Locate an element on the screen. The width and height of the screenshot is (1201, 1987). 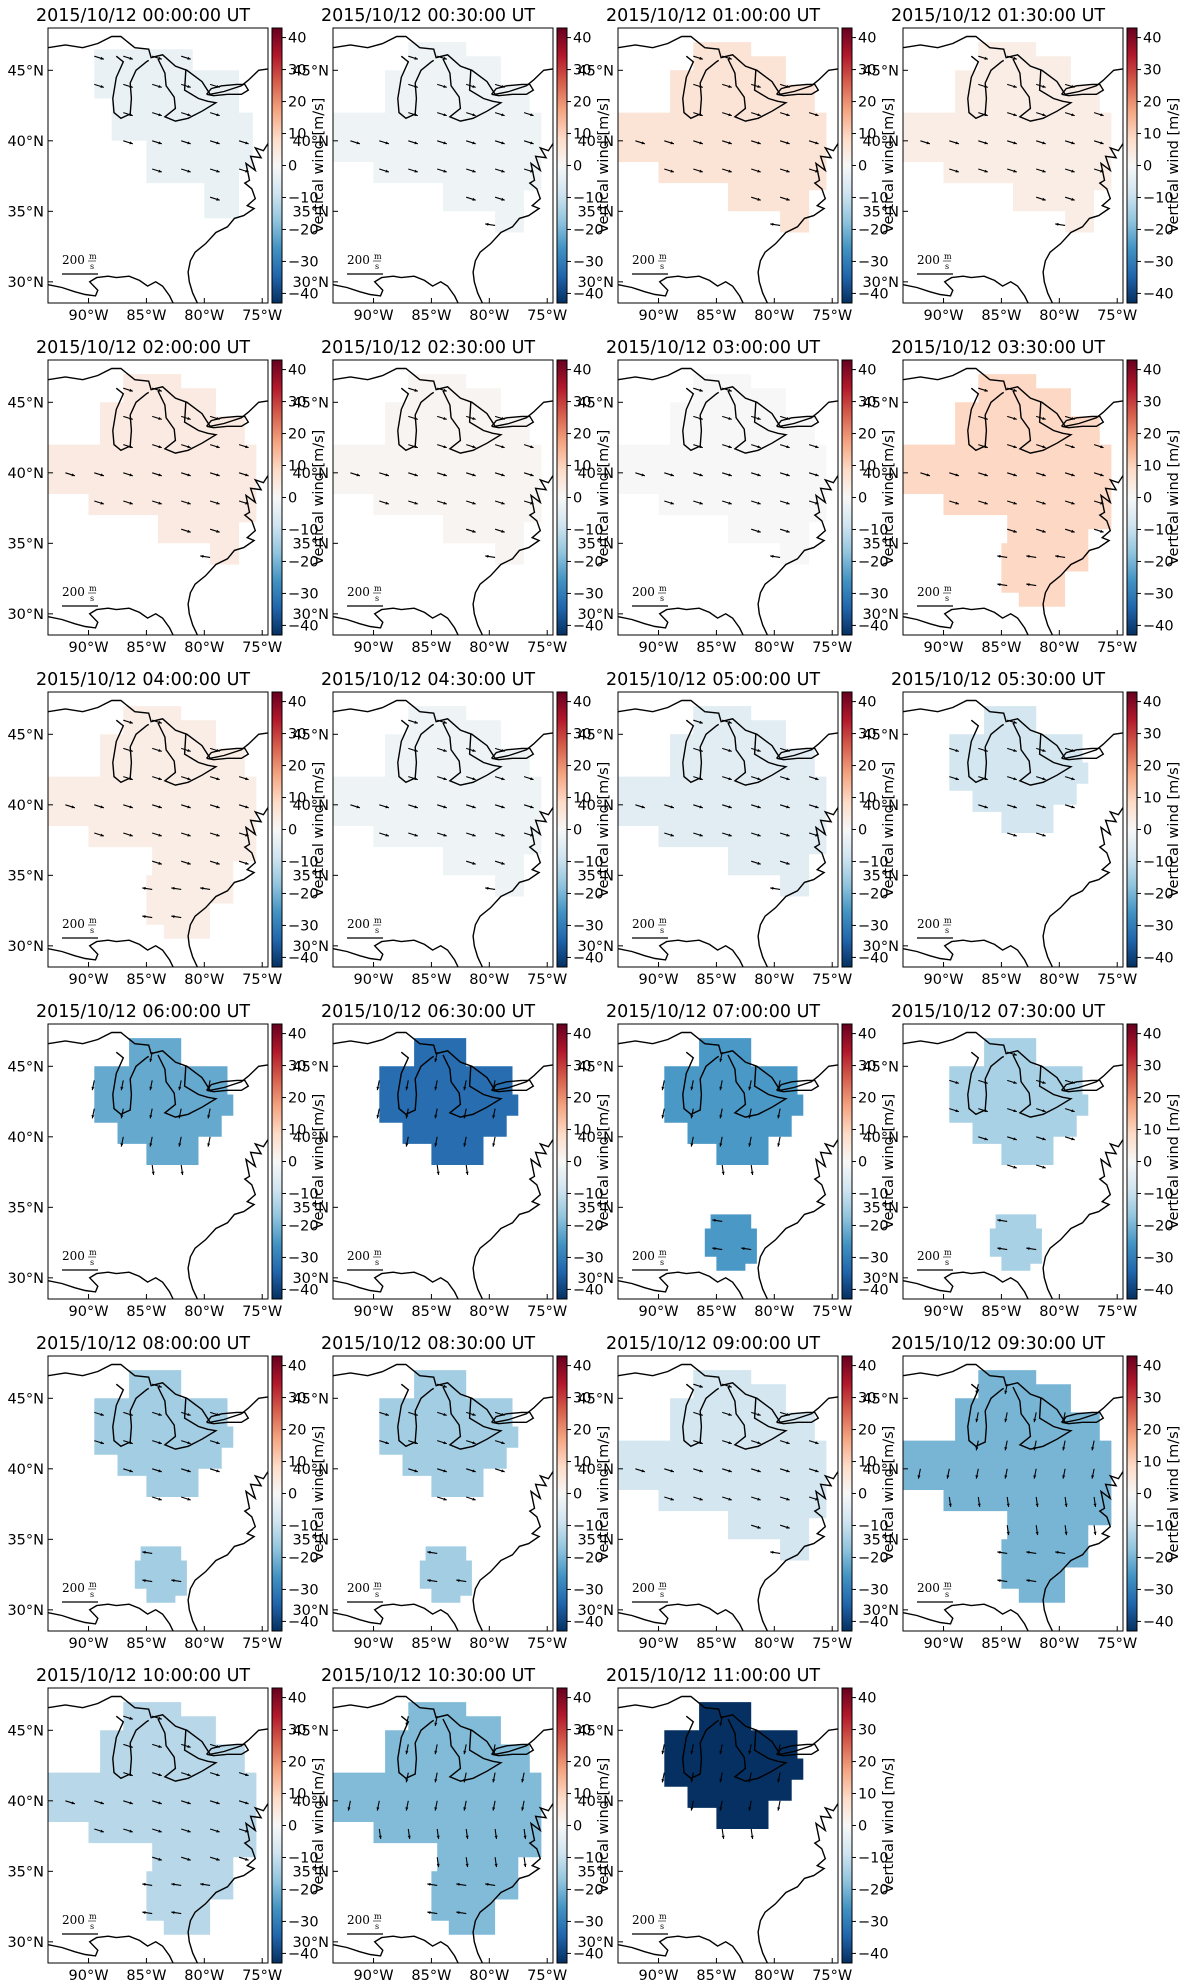
colorbar-tick-label: −20 is located at coordinates (1158, 1226).